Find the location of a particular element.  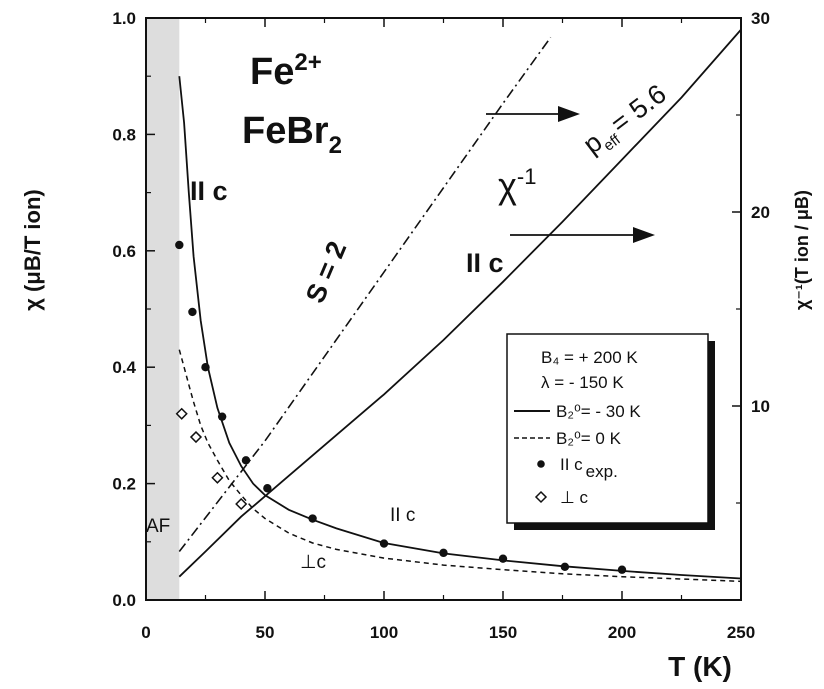

peff-value: = 5.6 is located at coordinates (638, 109).